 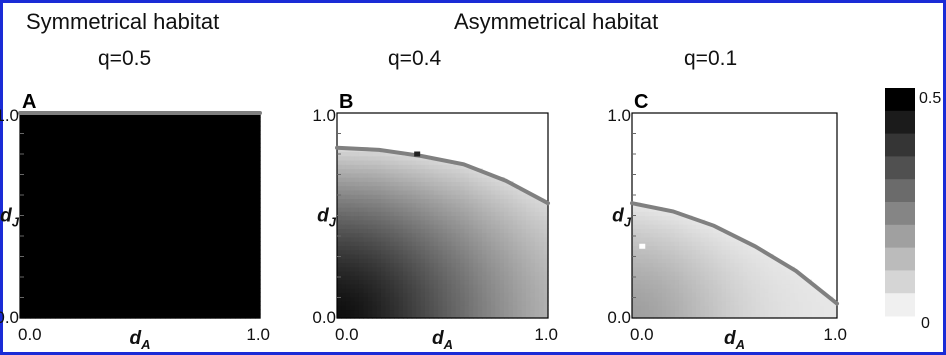 I want to click on y-tick-label-min: 0.0, so click(x=324, y=317).